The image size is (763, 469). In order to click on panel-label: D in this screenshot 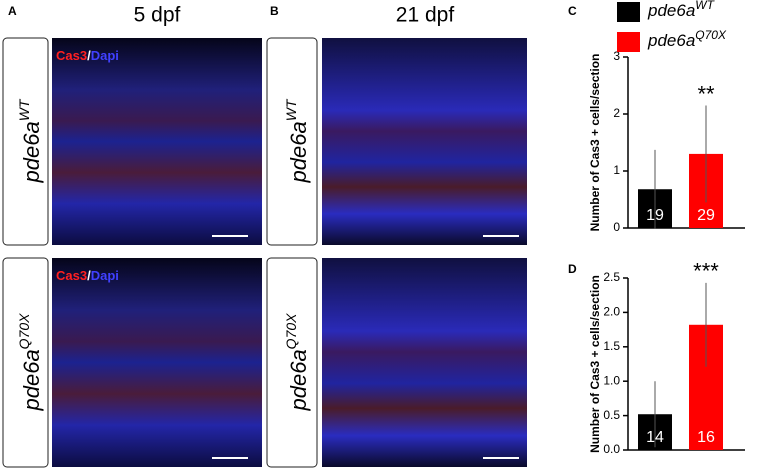, I will do `click(572, 269)`.